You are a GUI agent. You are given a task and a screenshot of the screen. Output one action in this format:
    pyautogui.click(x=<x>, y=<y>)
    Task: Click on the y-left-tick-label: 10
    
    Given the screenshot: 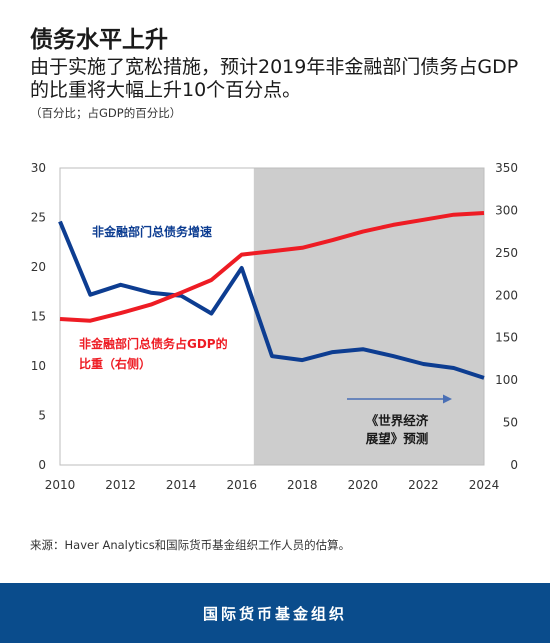 What is the action you would take?
    pyautogui.click(x=38, y=366)
    